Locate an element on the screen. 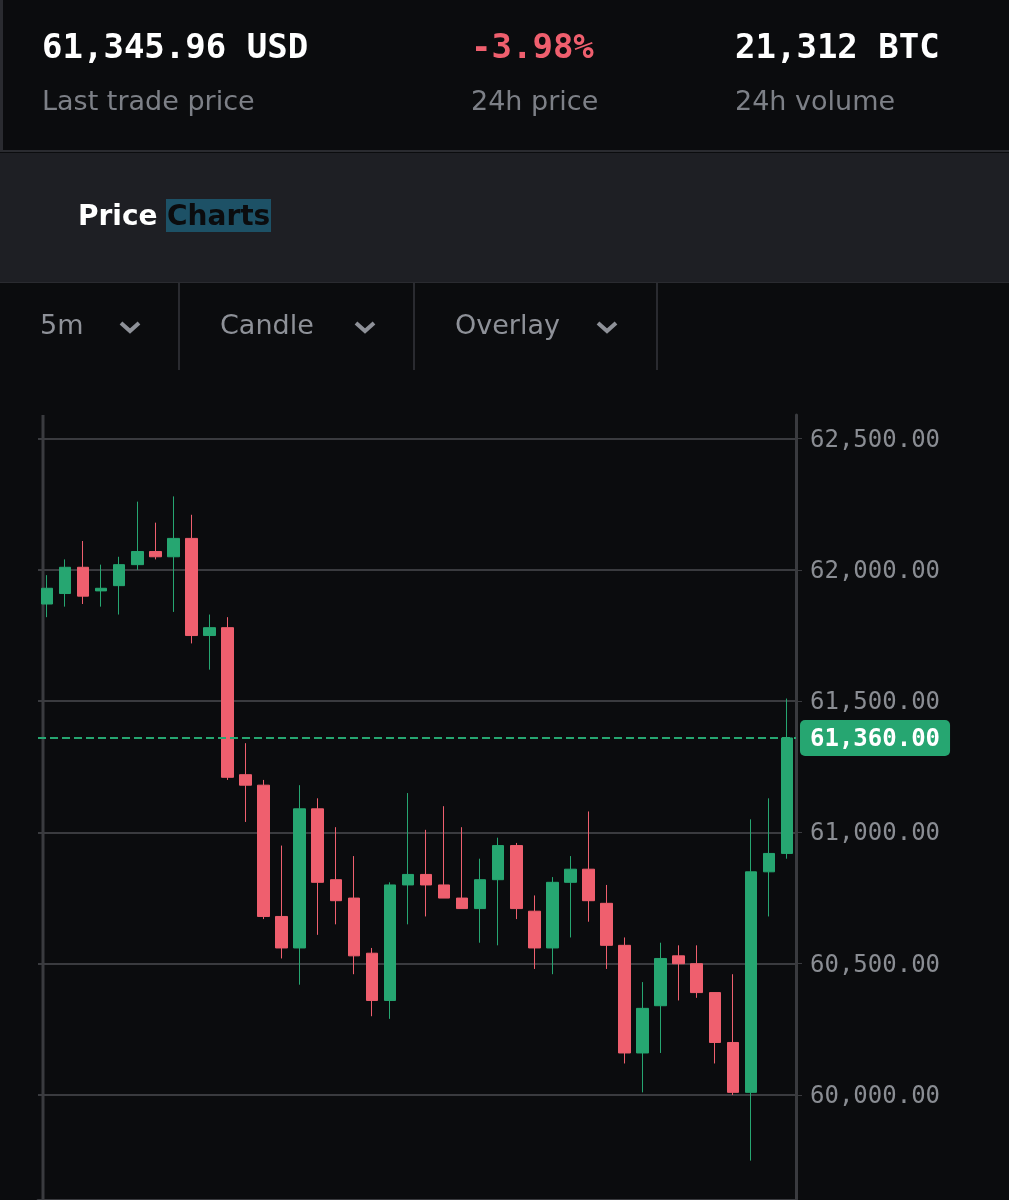 The height and width of the screenshot is (1200, 1009). ref-line-label: 61,360.00 is located at coordinates (875, 737).